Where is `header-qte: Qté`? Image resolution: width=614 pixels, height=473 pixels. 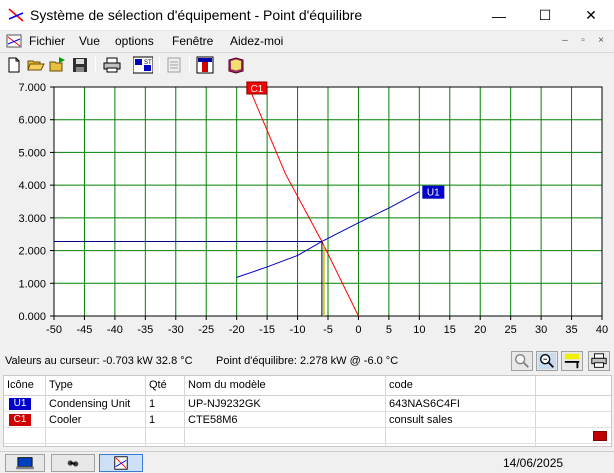
header-qte: Qté is located at coordinates (158, 385).